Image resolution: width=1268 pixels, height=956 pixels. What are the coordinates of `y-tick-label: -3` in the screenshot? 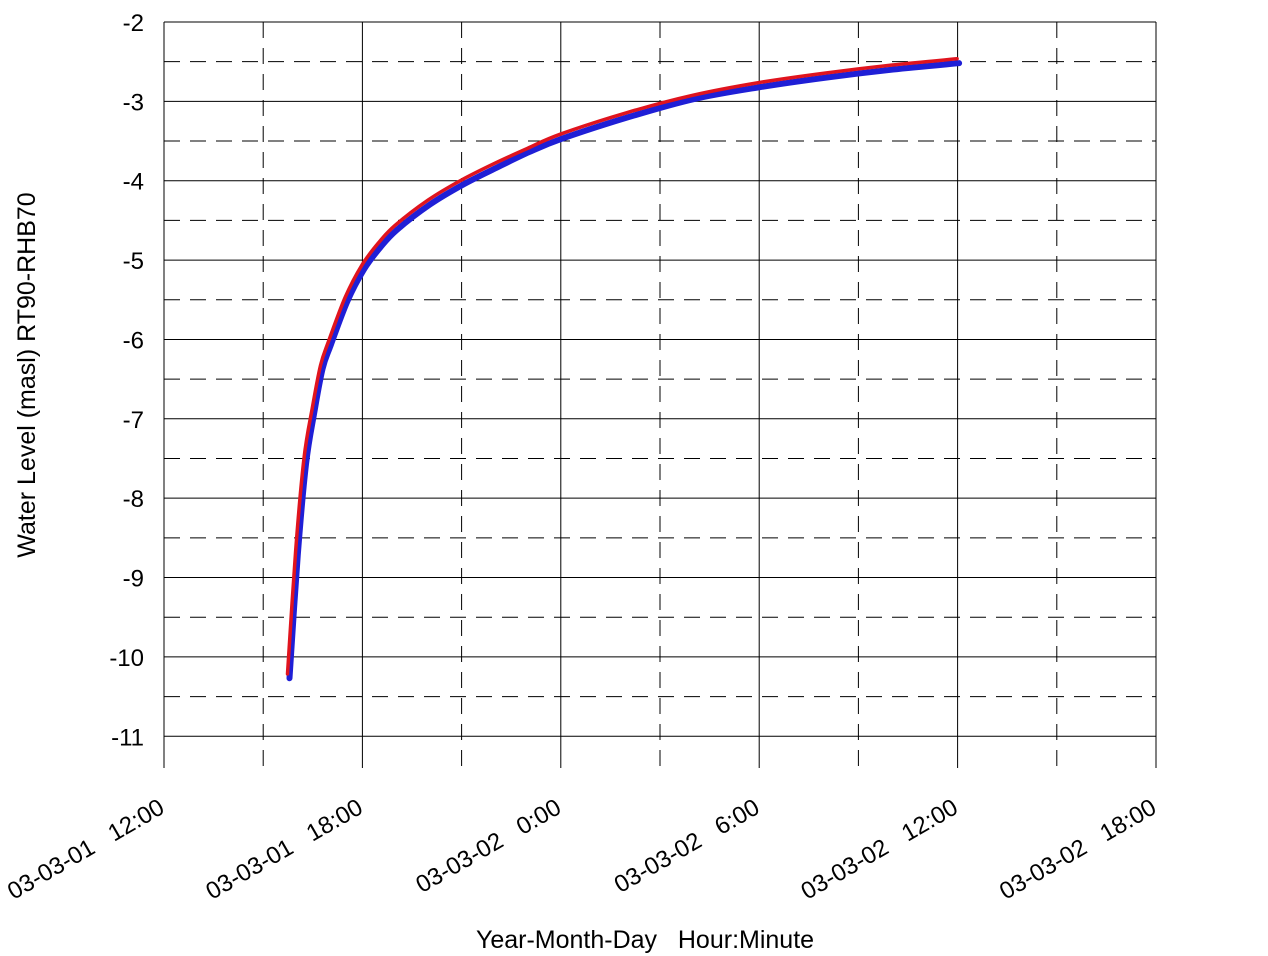 It's located at (133, 102).